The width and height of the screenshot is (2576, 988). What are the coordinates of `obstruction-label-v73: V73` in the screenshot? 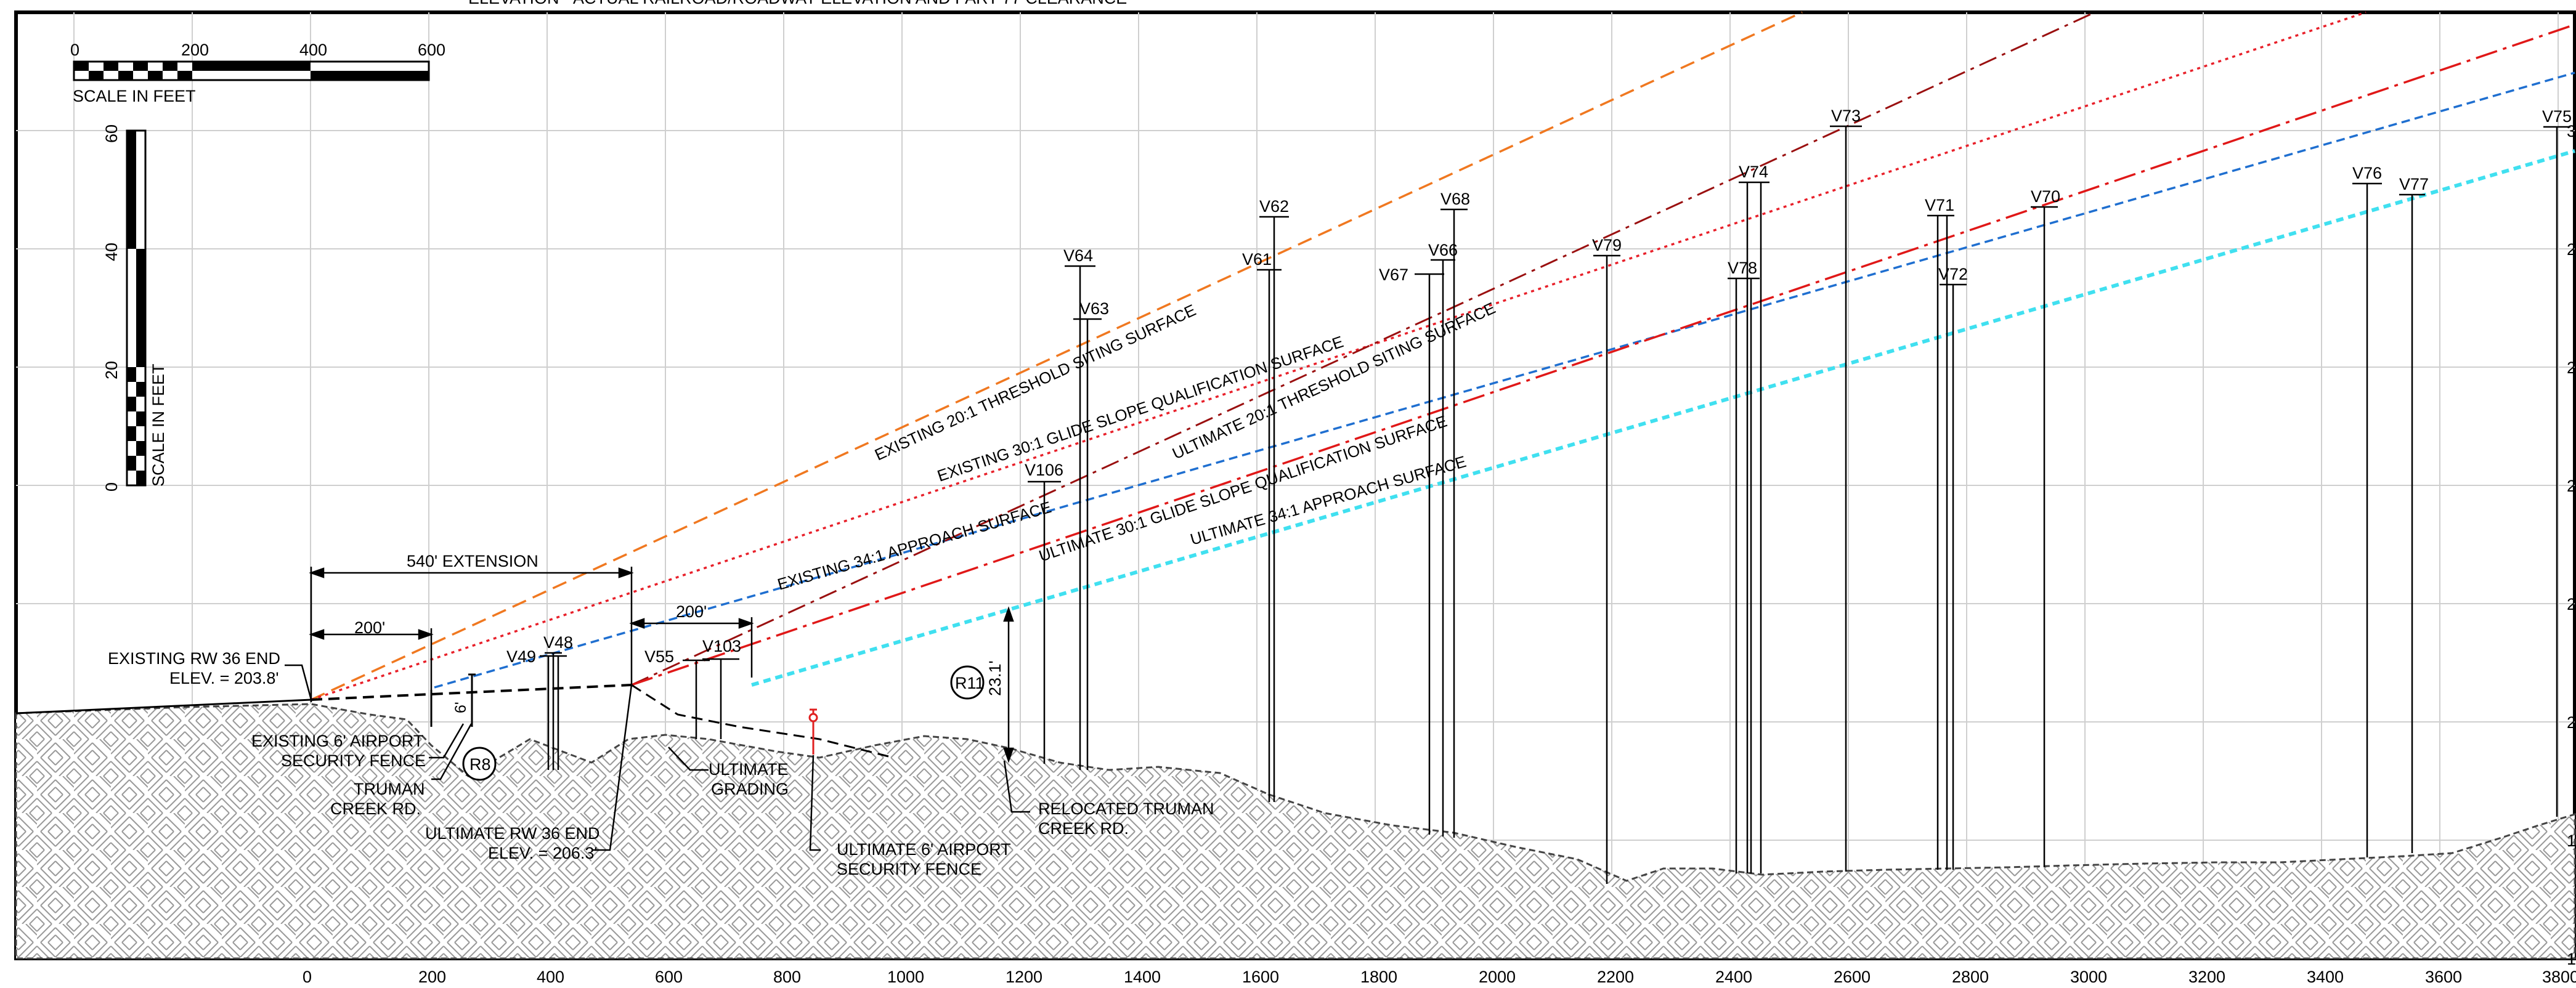 It's located at (1846, 116).